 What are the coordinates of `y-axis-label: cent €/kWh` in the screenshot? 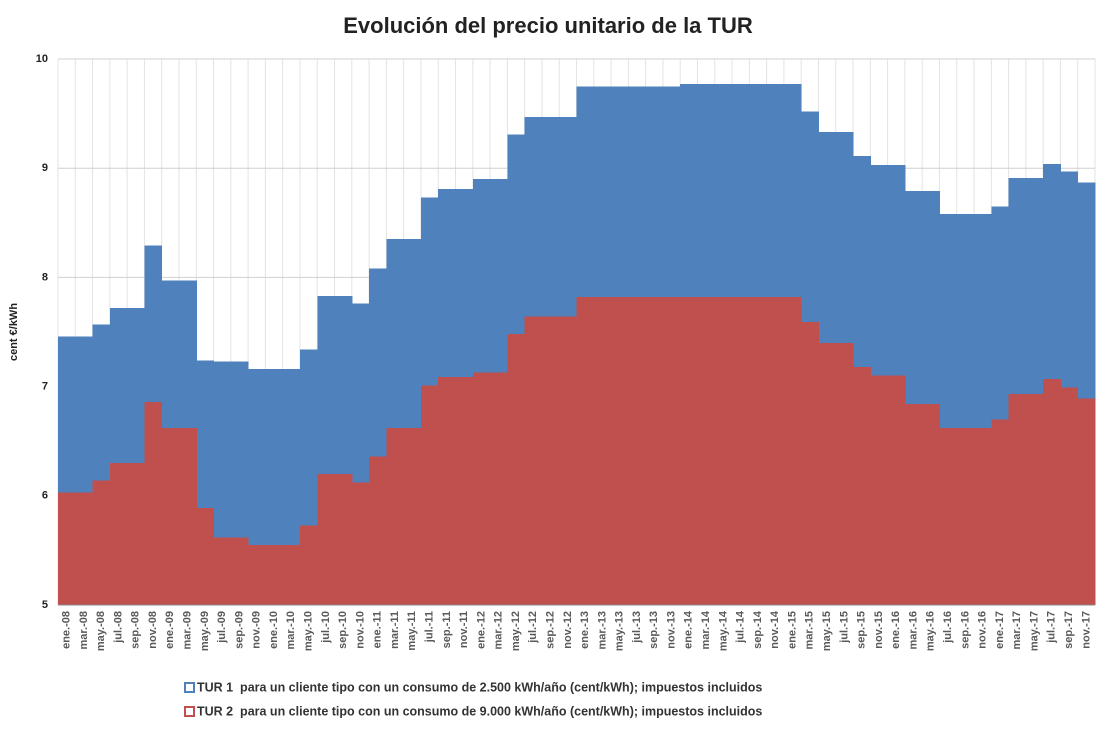 It's located at (14, 332).